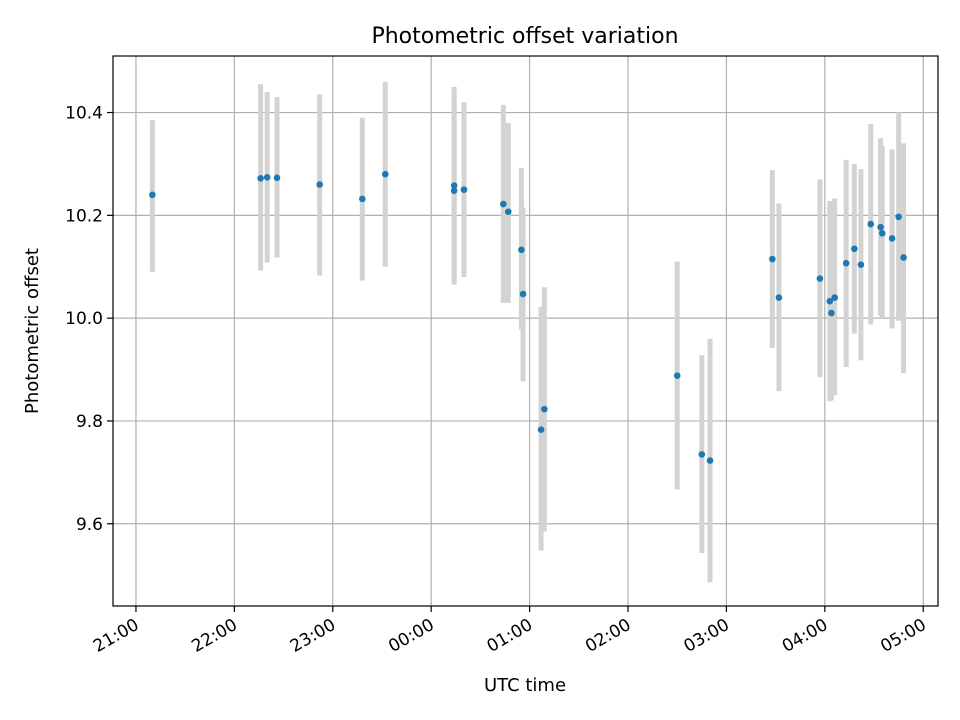 The height and width of the screenshot is (720, 960). I want to click on y-tick-label: 10.0, so click(84, 319).